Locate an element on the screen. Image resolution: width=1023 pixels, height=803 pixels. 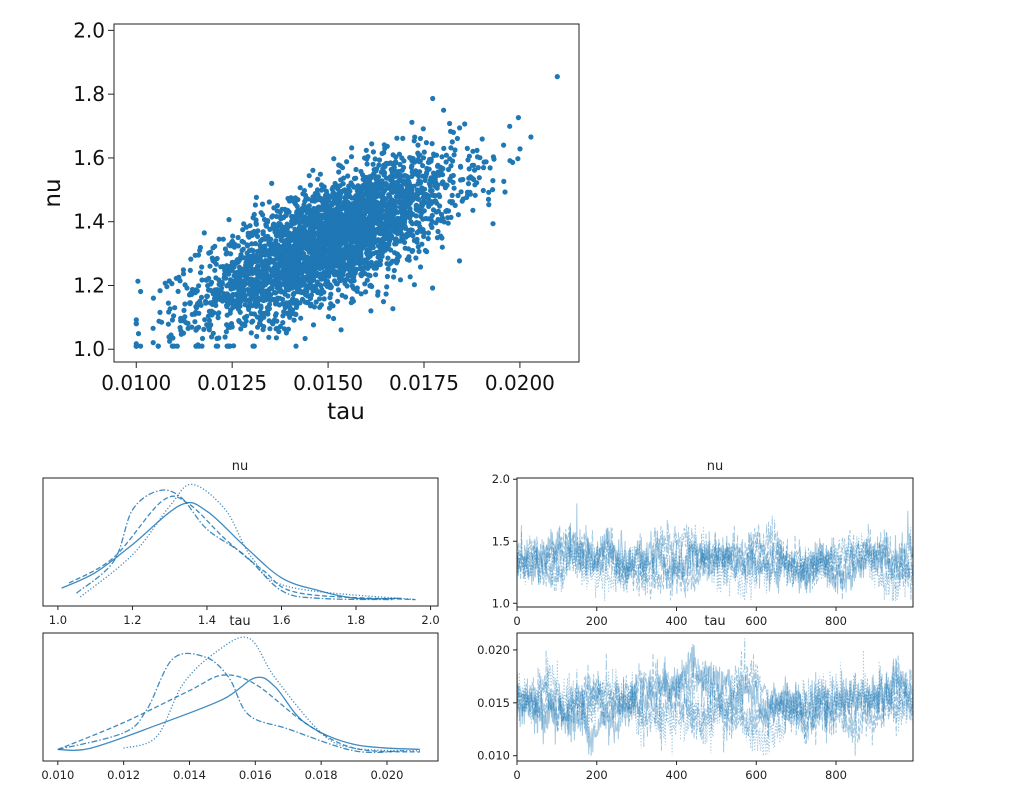
x-tick-label: 400 is located at coordinates (677, 775).